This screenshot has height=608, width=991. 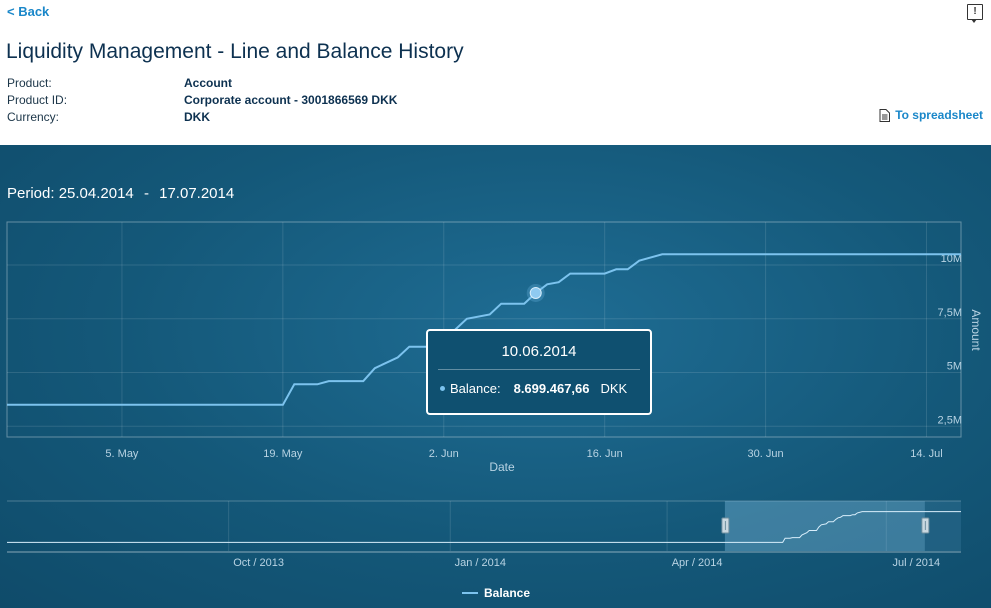 I want to click on to-spreadsheet-link: To spreadsheet, so click(x=931, y=115).